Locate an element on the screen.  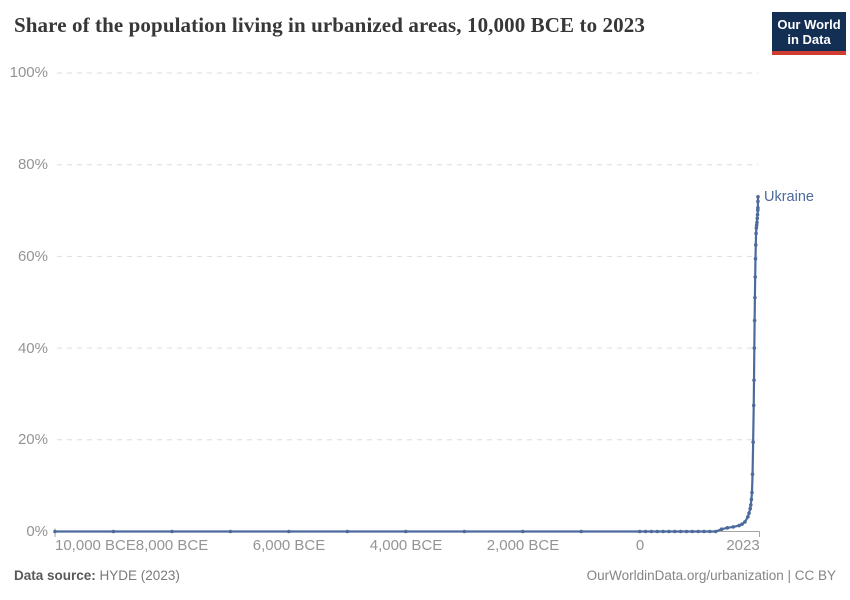
owid-logo: Our World in Data is located at coordinates (809, 33).